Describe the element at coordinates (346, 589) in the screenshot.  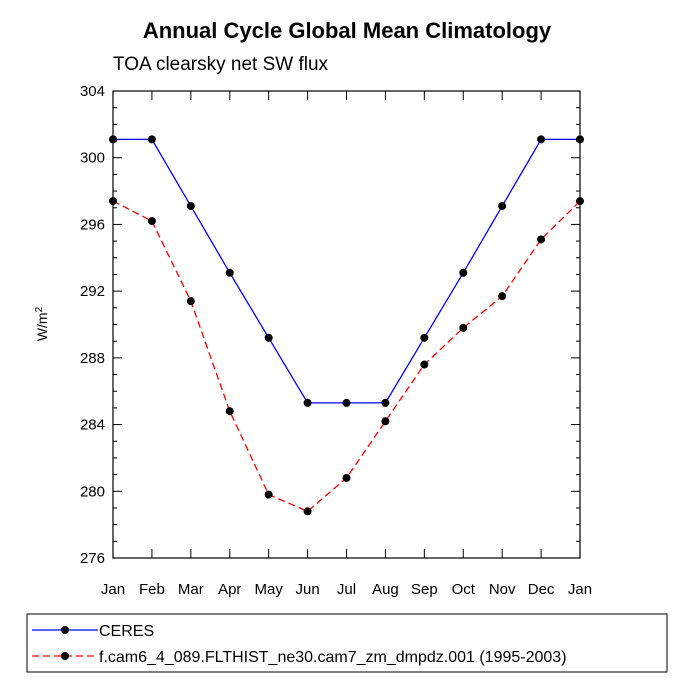
I see `x-tick-label: Jul` at that location.